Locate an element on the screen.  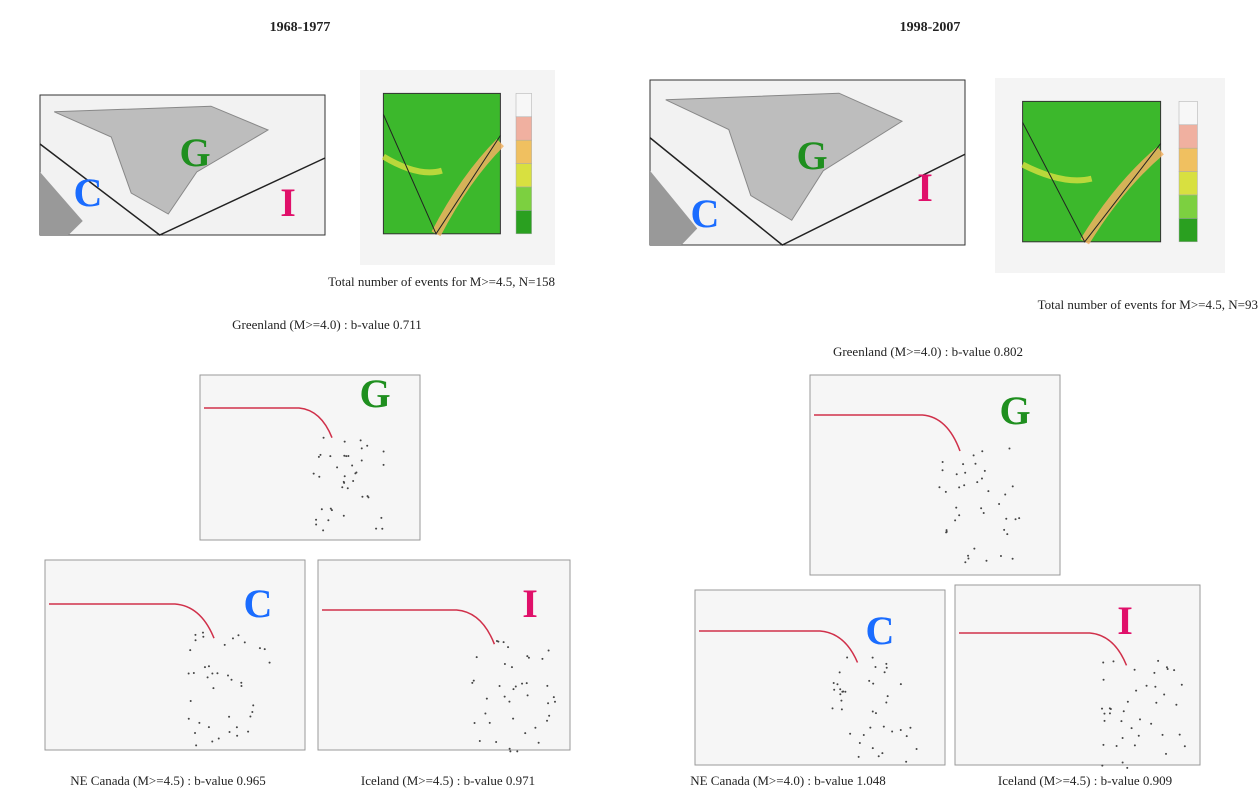
region-boundary is located at coordinates (807, 191).